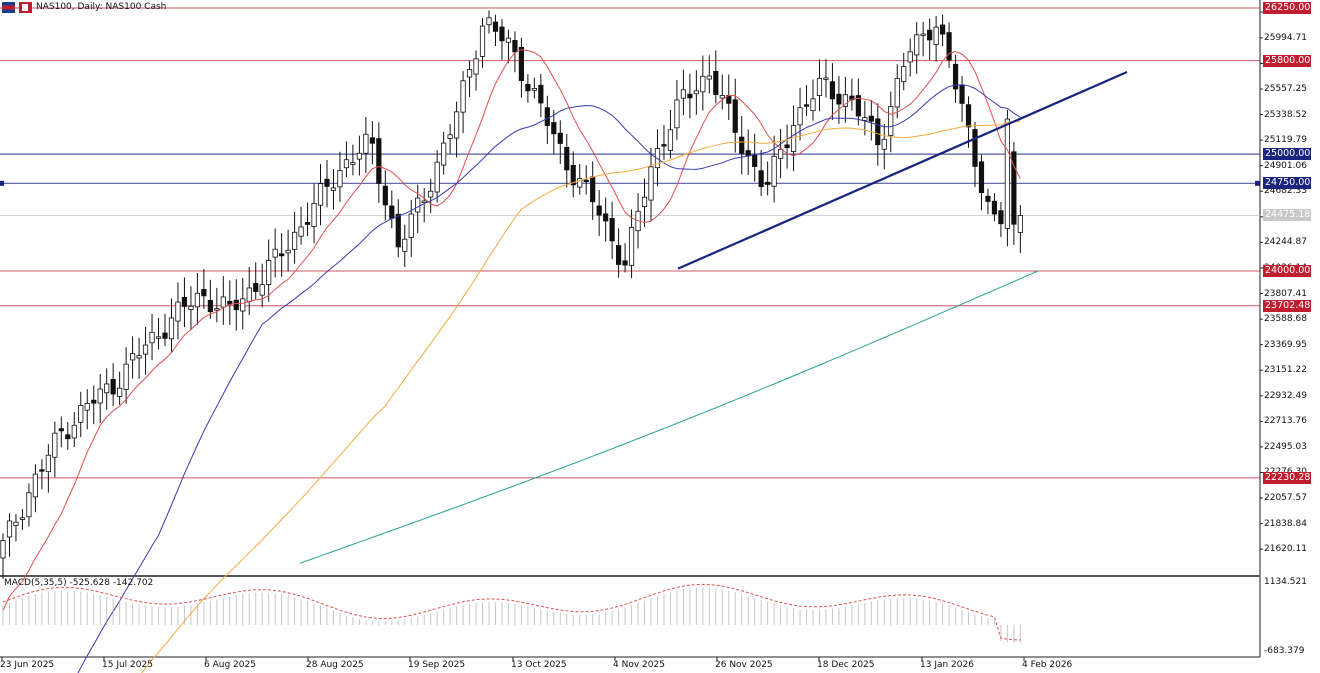 The height and width of the screenshot is (673, 1320). I want to click on macd-axis-top: 1134.521, so click(1285, 582).